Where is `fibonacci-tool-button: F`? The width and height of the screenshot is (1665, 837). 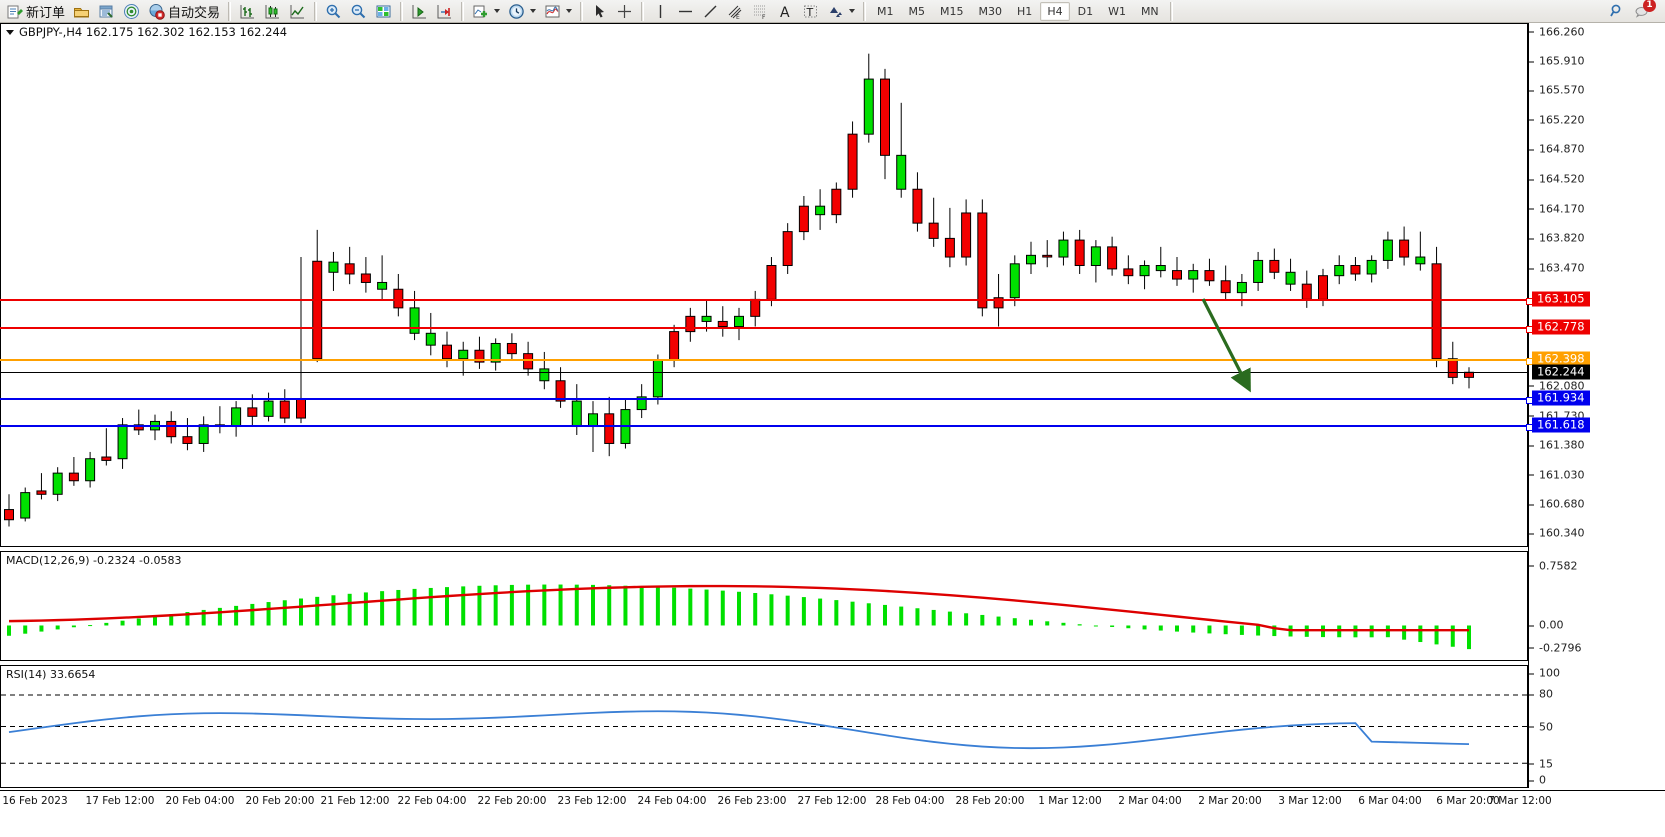 fibonacci-tool-button: F is located at coordinates (760, 11).